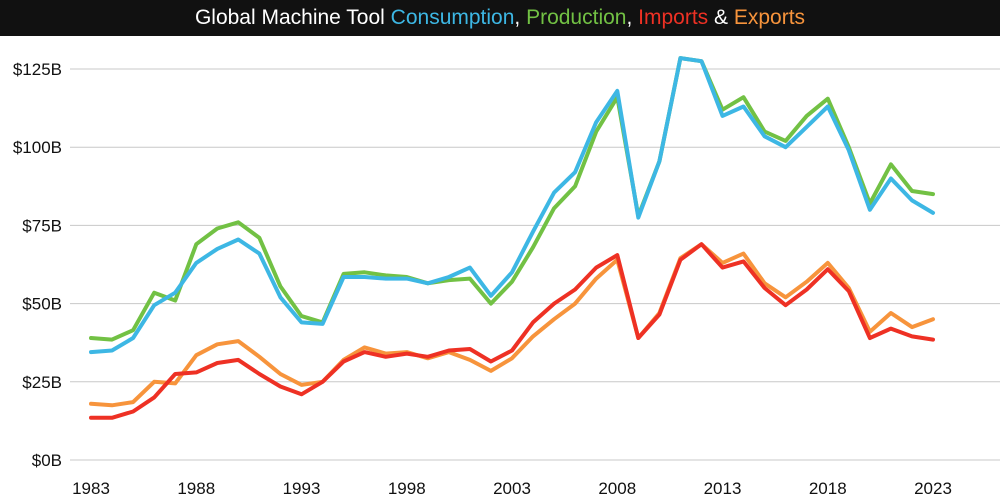 Image resolution: width=1000 pixels, height=500 pixels. What do you see at coordinates (292, 17) in the screenshot?
I see `title-prefix: Global Machine Tool` at bounding box center [292, 17].